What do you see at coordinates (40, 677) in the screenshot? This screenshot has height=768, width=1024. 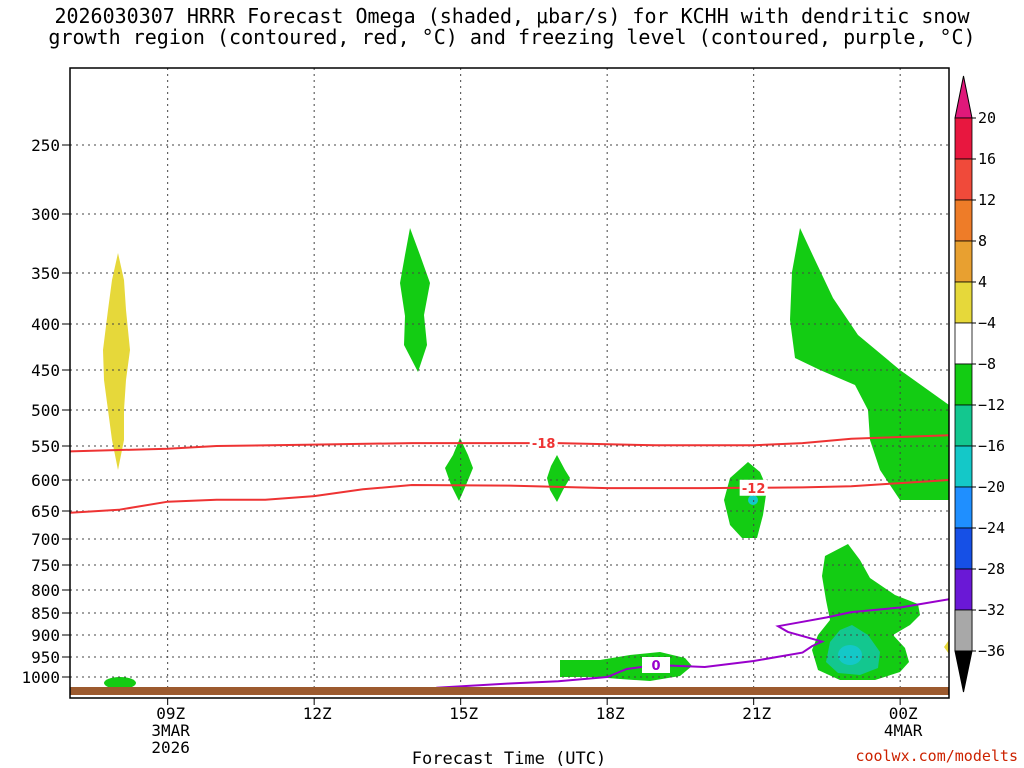 I see `y-tick-label: 1000` at bounding box center [40, 677].